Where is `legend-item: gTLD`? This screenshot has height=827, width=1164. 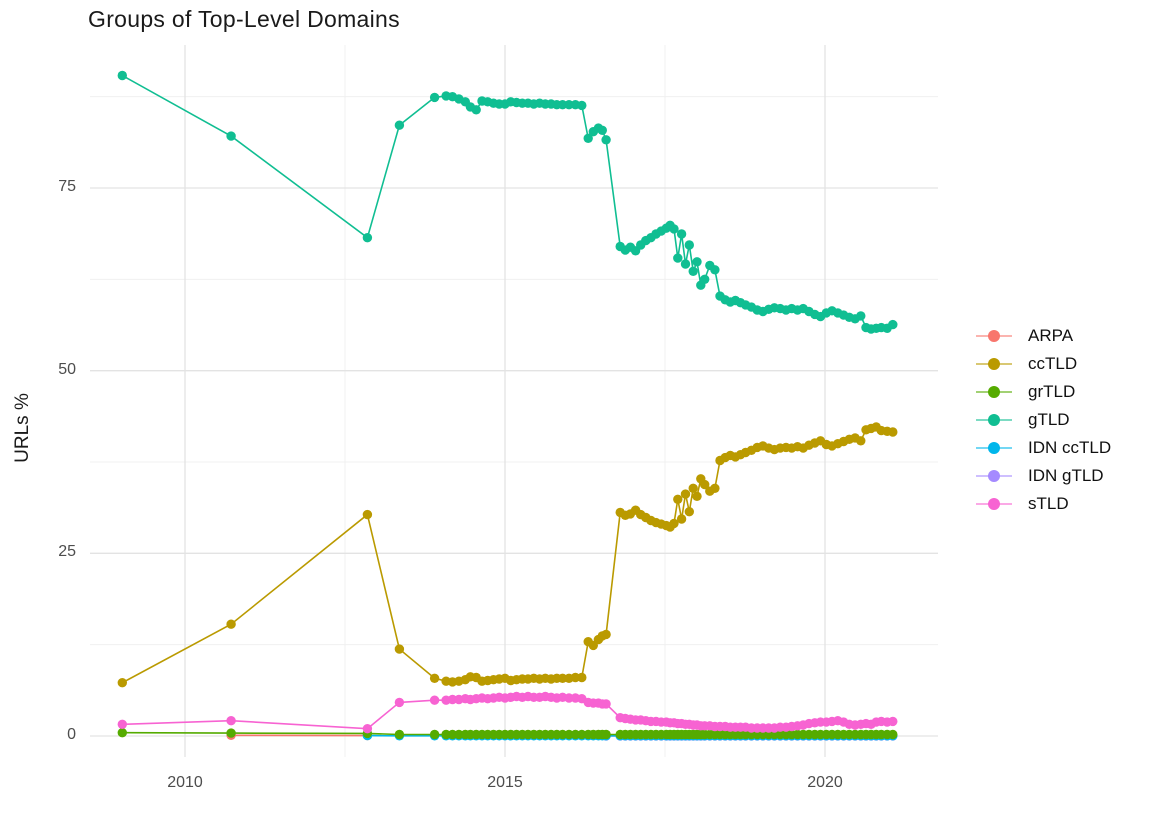 legend-item: gTLD is located at coordinates (1043, 420).